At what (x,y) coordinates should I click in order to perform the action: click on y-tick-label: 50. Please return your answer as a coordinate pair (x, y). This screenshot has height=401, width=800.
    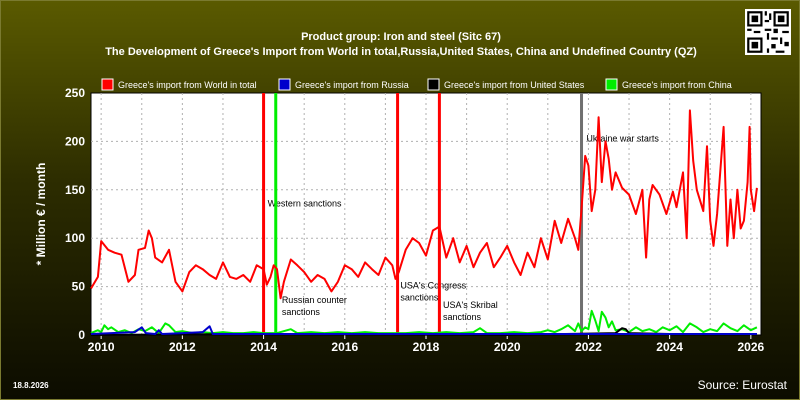
    Looking at the image, I should click on (79, 287).